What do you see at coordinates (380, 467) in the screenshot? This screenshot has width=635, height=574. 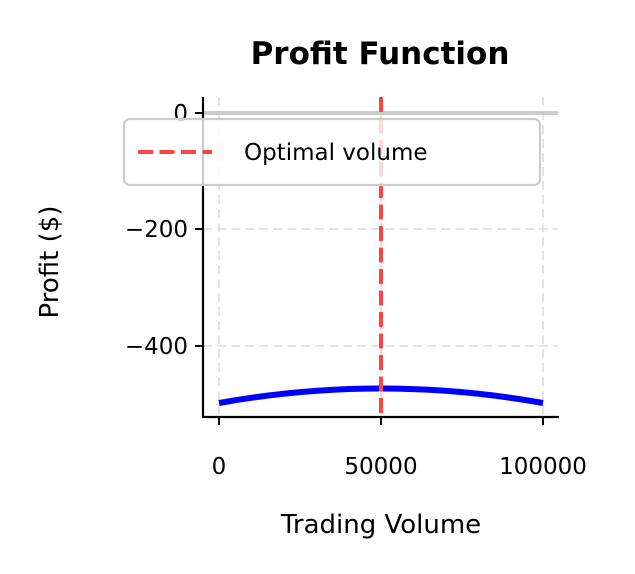 I see `x-tick-label-50000: 50000` at bounding box center [380, 467].